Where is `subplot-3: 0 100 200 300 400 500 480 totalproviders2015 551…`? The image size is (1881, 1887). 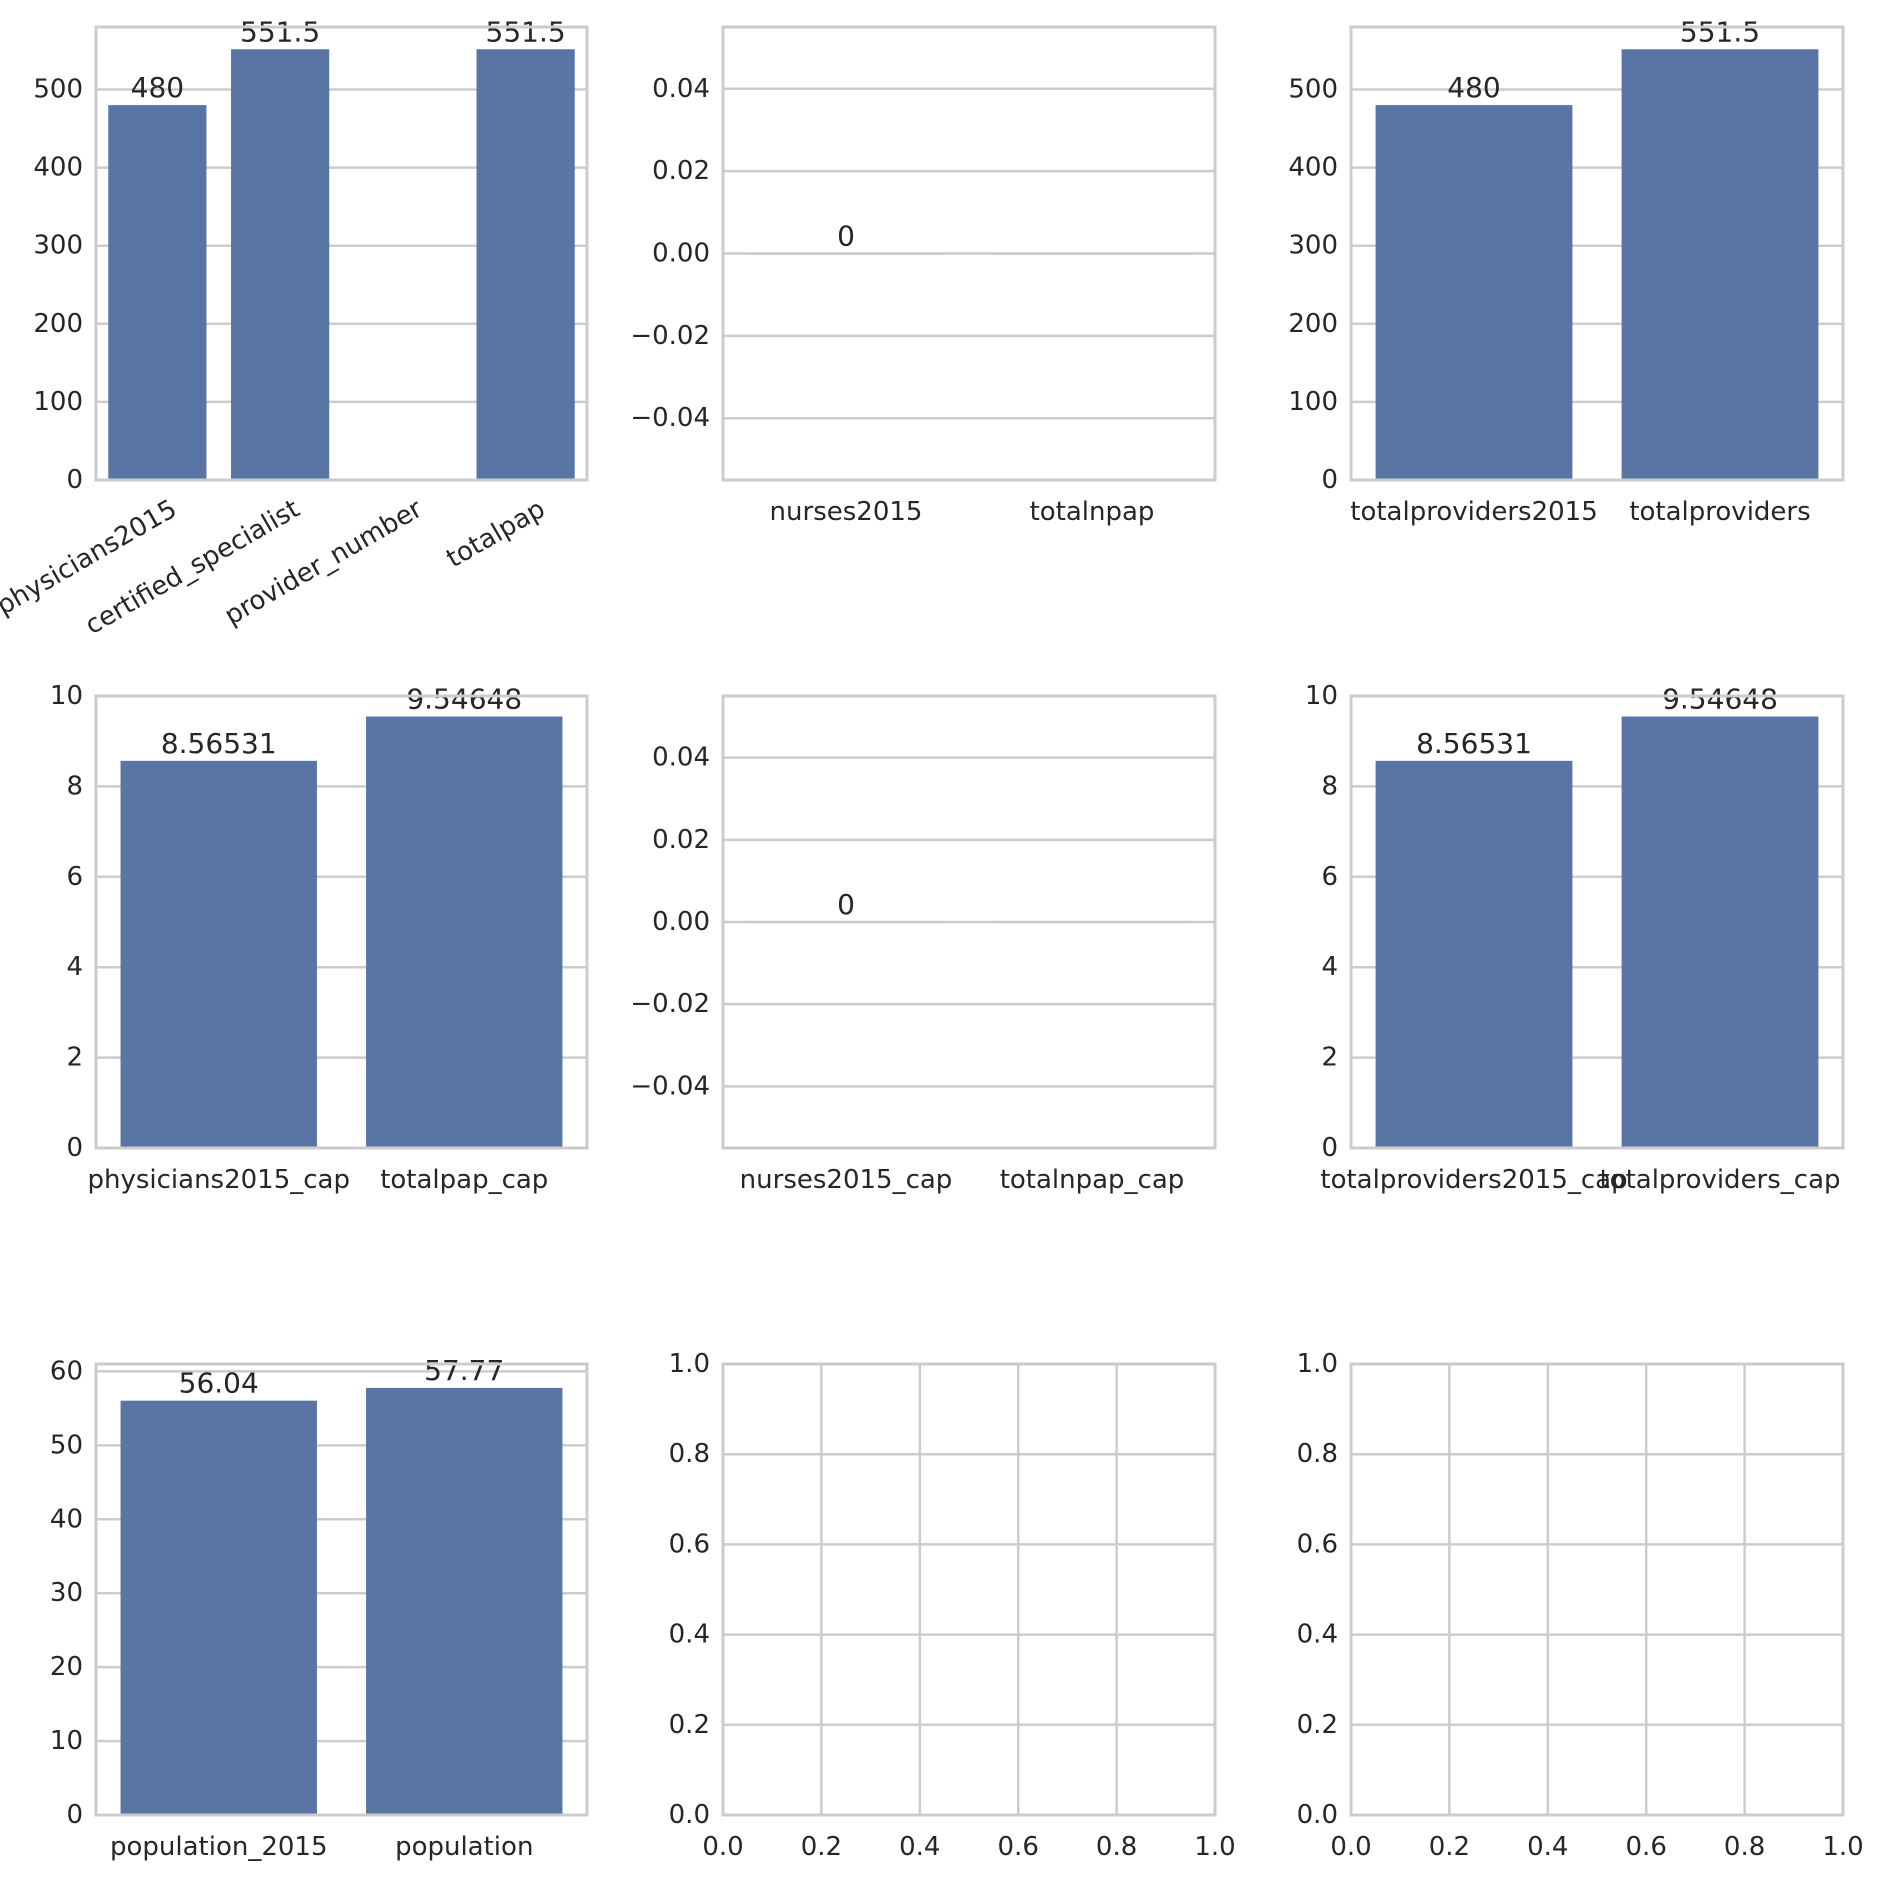
subplot-3: 0 100 200 300 400 500 480 totalproviders2015 551… is located at coordinates (1566, 271).